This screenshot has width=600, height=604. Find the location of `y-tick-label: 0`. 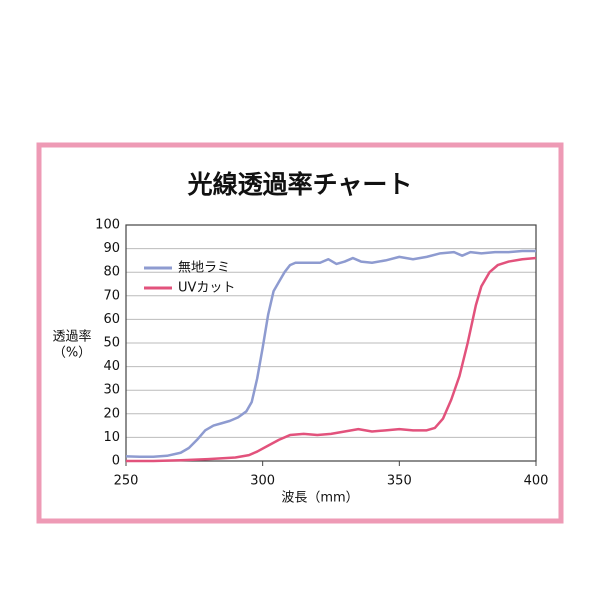

y-tick-label: 0 is located at coordinates (116, 461).